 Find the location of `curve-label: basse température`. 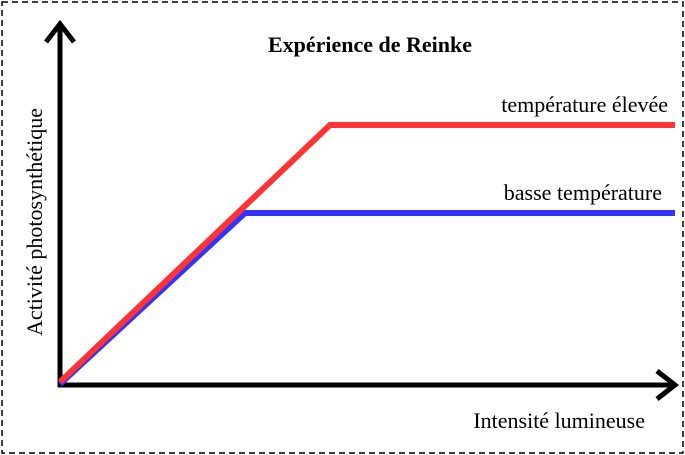

curve-label: basse température is located at coordinates (583, 192).